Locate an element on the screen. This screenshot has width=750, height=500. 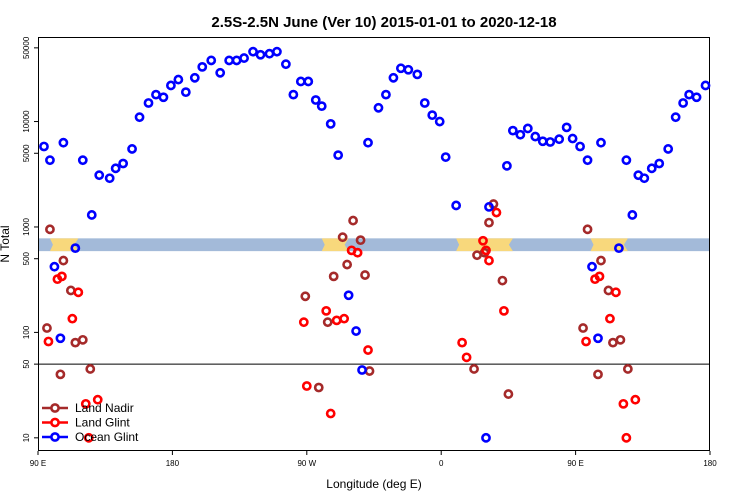
legend-label-land-nadir: Land Nadir is located at coordinates (104, 408).